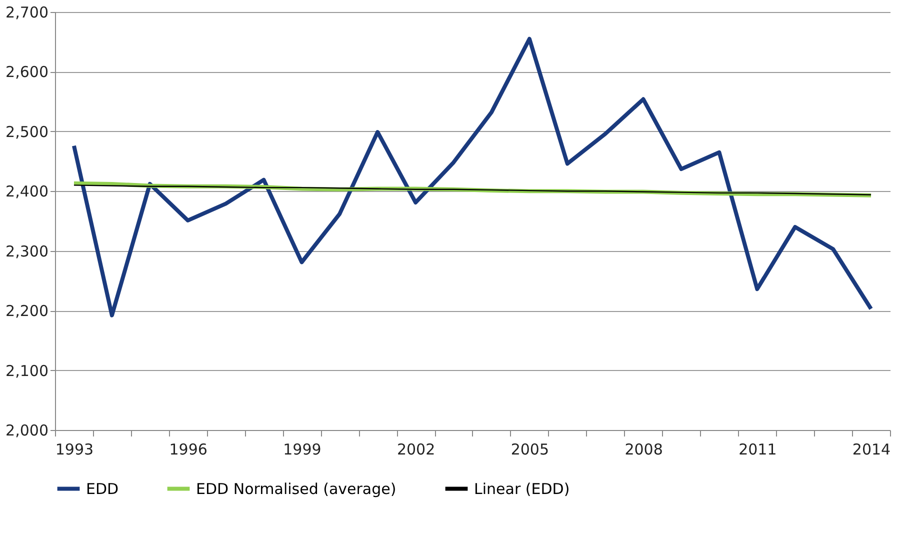  What do you see at coordinates (27, 371) in the screenshot?
I see `y-tick-label: 2,100` at bounding box center [27, 371].